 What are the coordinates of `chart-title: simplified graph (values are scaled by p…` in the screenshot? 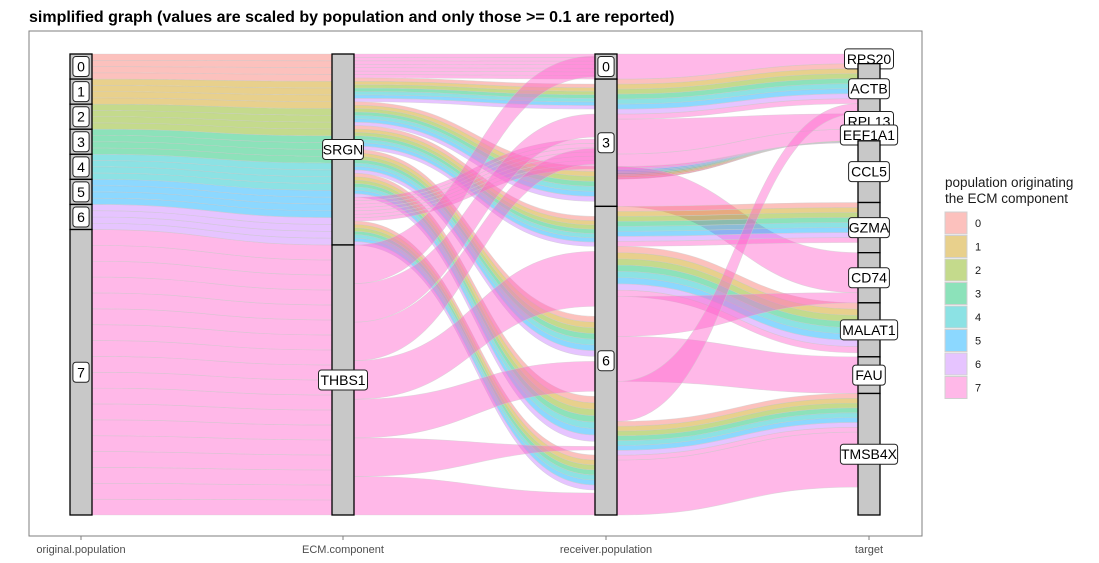 It's located at (352, 17).